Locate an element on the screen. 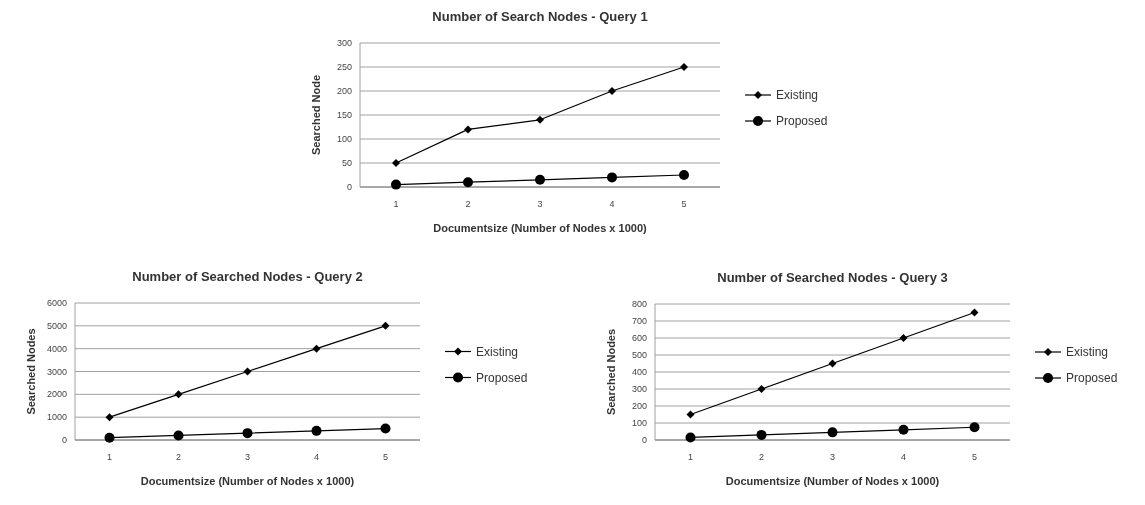 The height and width of the screenshot is (505, 1145). y-tick-label: 150 is located at coordinates (344, 115).